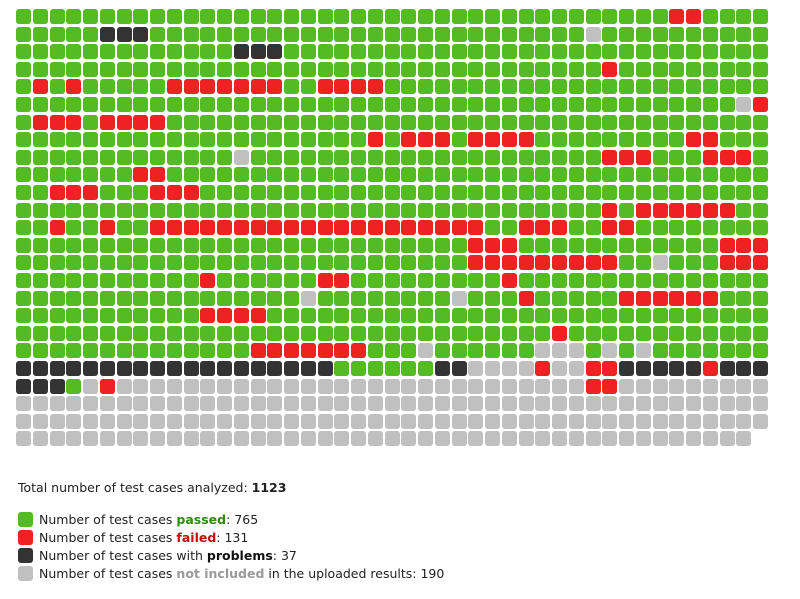 The image size is (800, 599). Describe the element at coordinates (25, 537) in the screenshot. I see `failed-swatch` at that location.